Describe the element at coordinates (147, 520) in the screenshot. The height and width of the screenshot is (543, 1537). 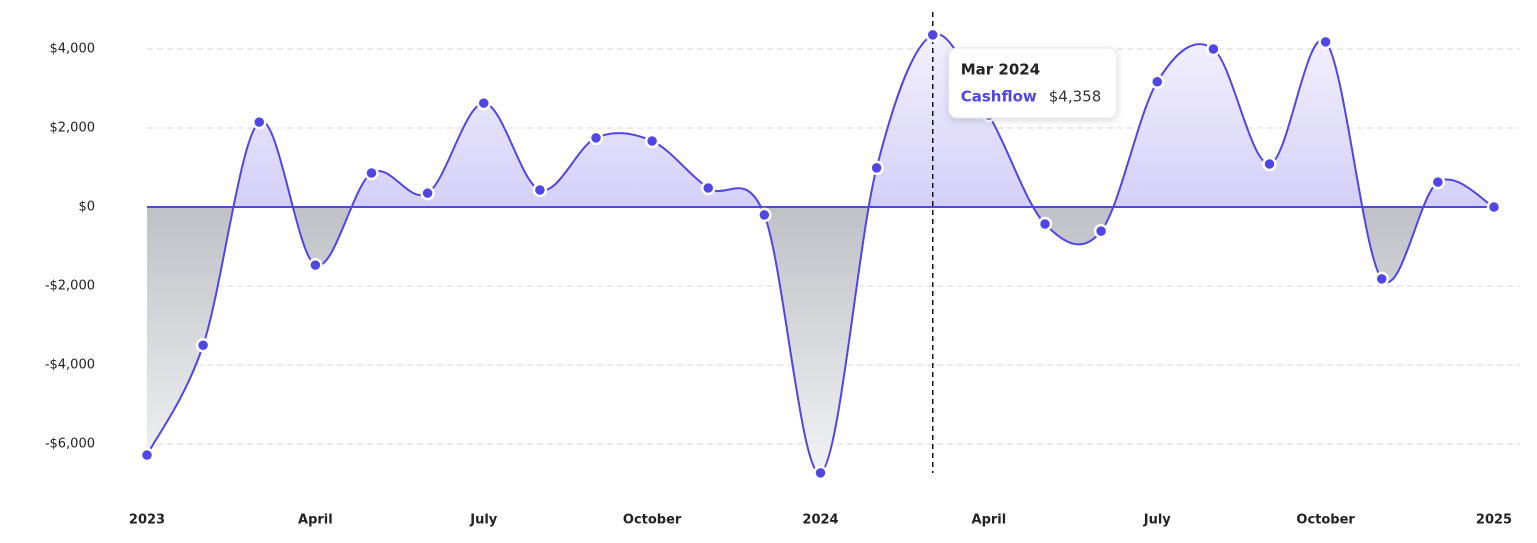
I see `x-tick-label: 2023` at that location.